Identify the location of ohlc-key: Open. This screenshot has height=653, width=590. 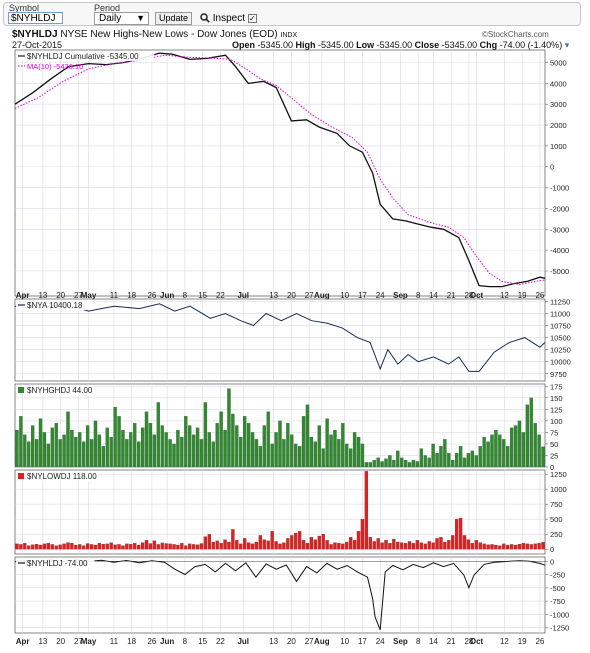
(244, 45).